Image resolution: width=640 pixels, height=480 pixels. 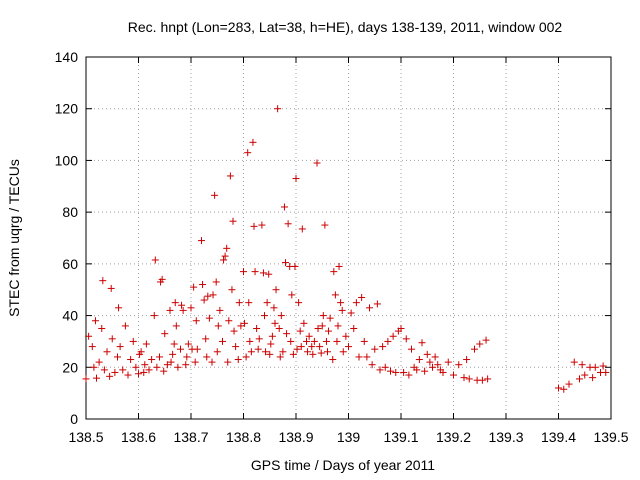 What do you see at coordinates (453, 437) in the screenshot?
I see `x-tick-label: 139.2` at bounding box center [453, 437].